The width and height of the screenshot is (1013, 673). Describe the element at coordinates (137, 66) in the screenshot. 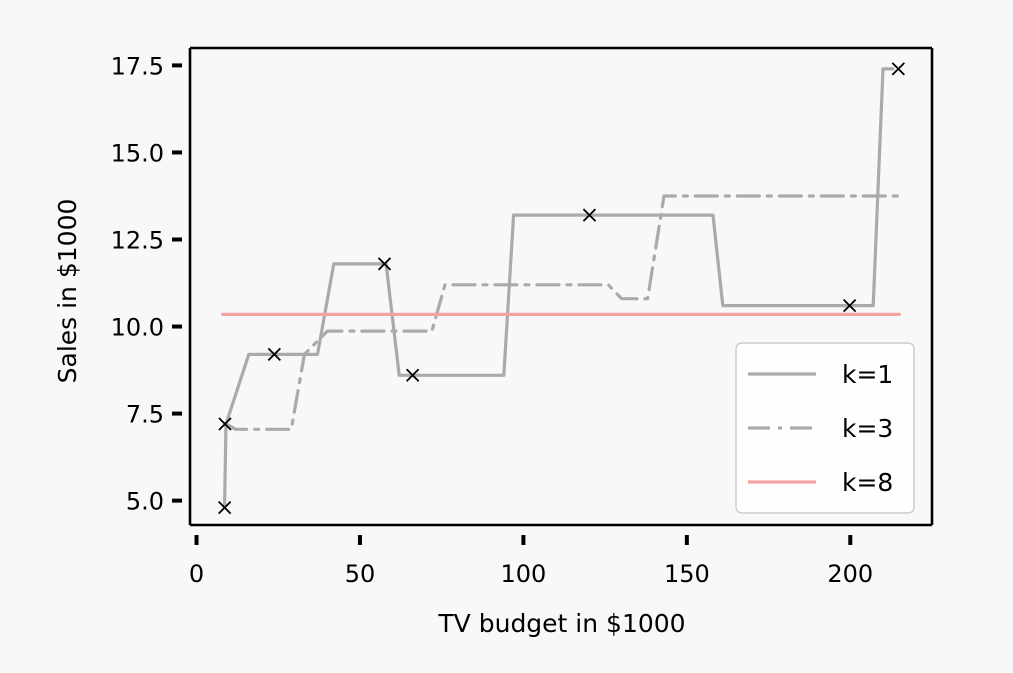

I see `y-tick-label: 17.5` at that location.